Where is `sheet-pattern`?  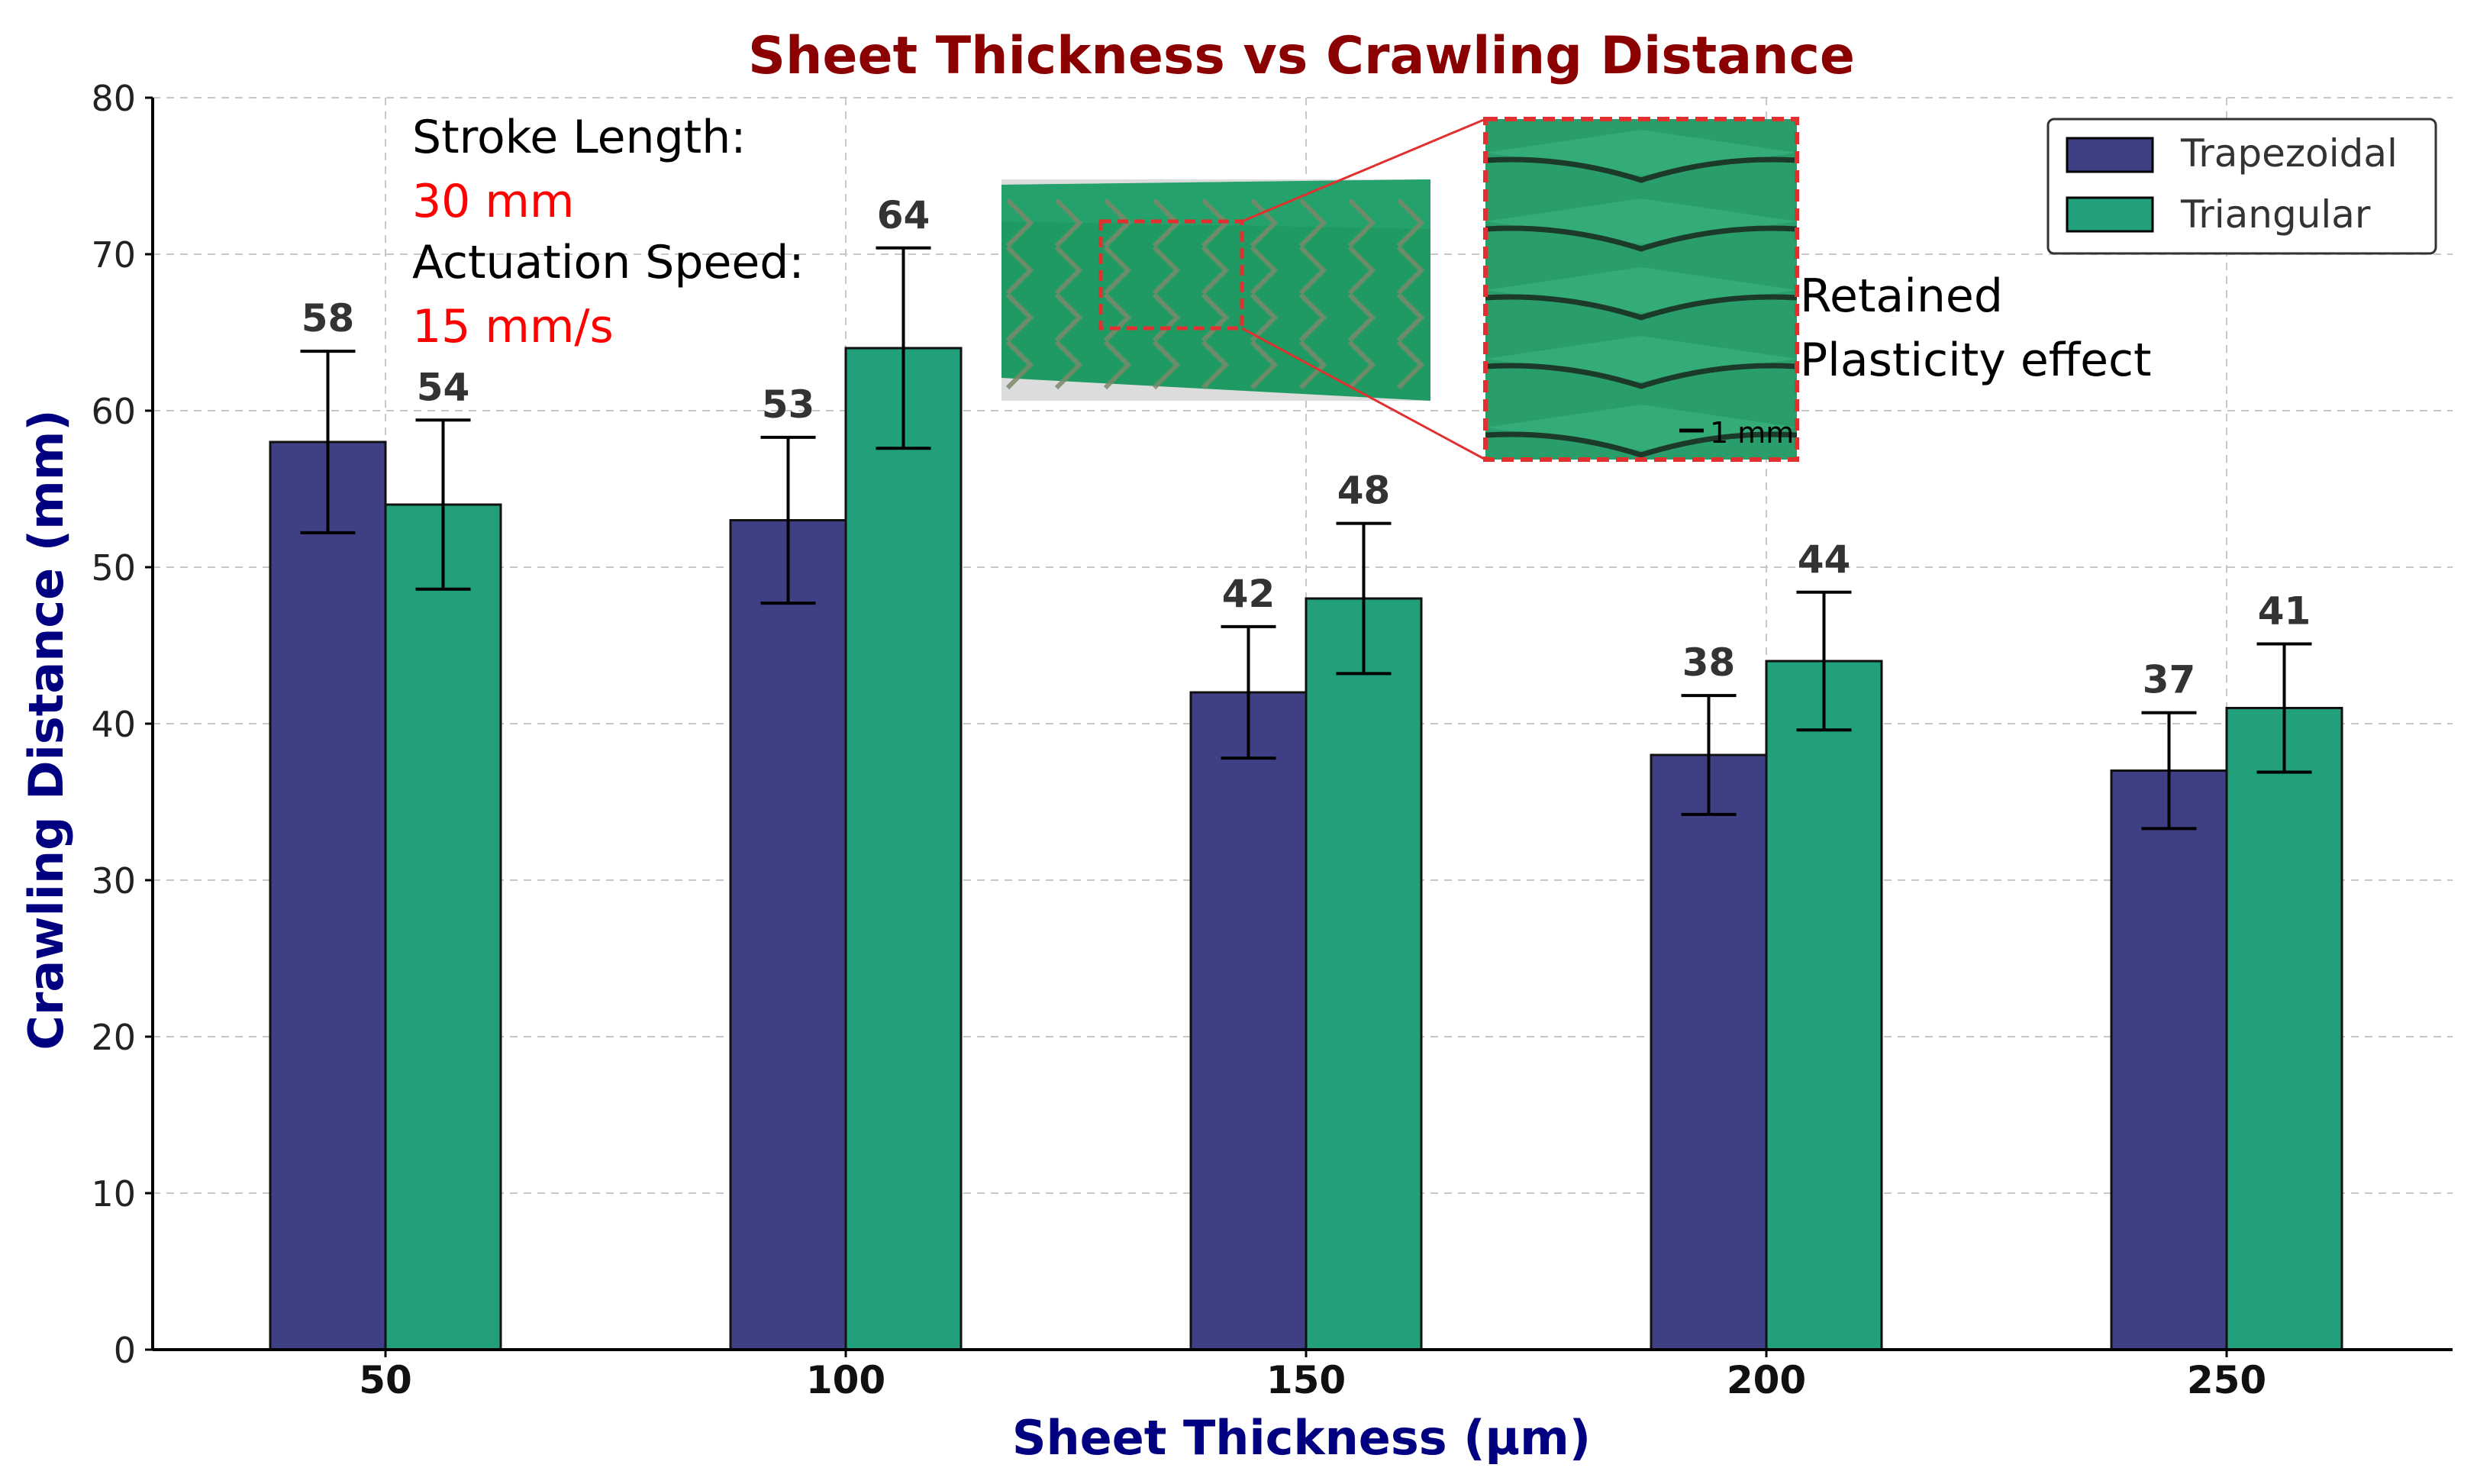
sheet-pattern is located at coordinates (1215, 294).